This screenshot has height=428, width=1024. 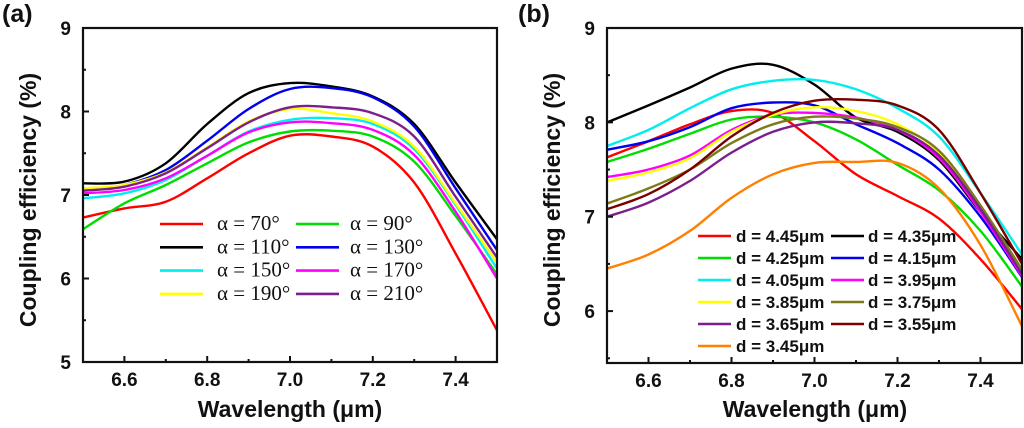 I want to click on legend-label: d = 4.35μm, so click(x=912, y=236).